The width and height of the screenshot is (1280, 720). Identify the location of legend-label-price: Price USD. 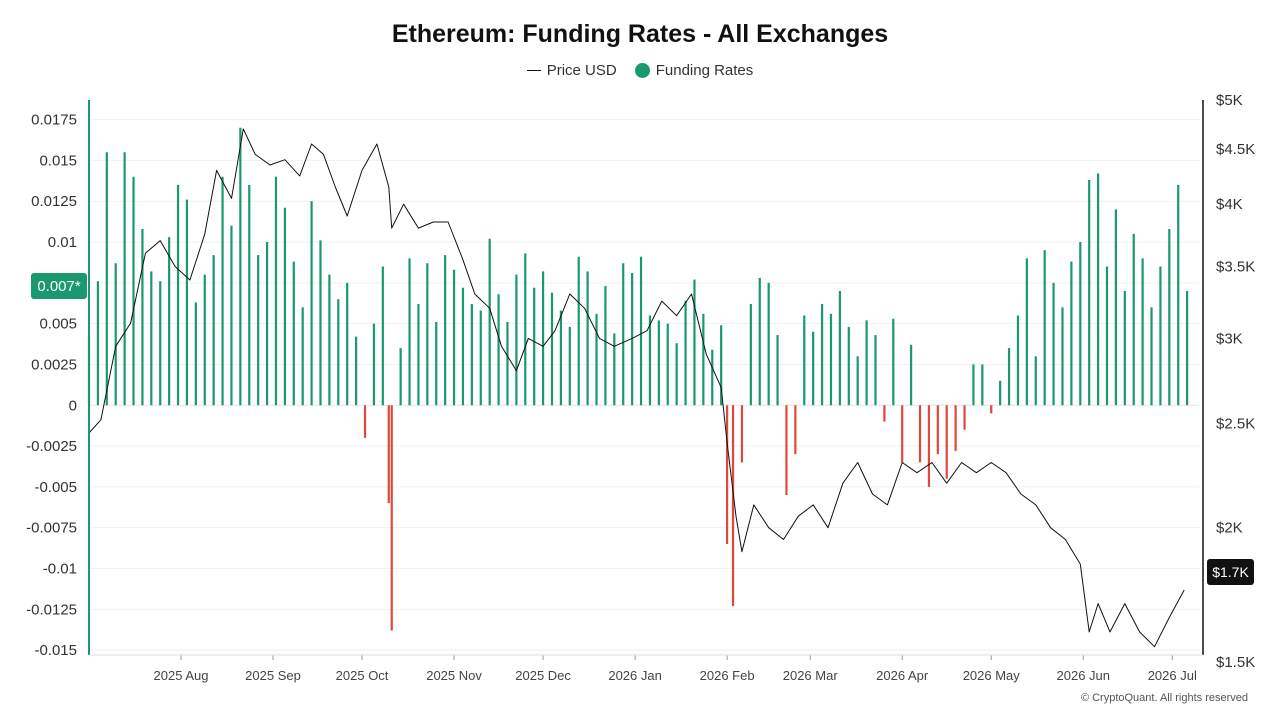
(581, 70).